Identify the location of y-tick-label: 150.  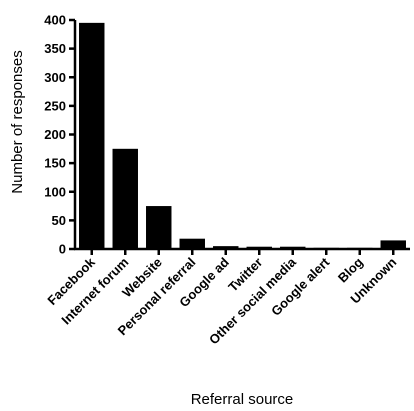
(55, 163).